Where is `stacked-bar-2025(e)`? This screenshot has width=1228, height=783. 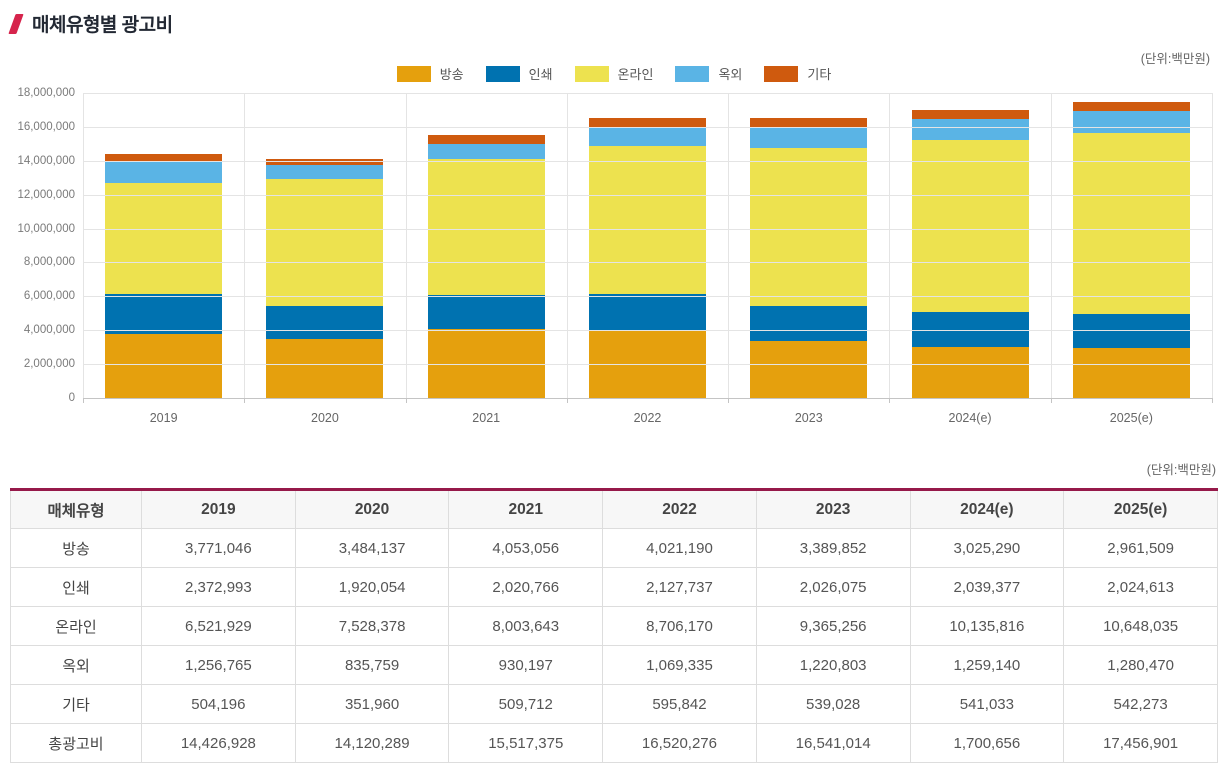
stacked-bar-2025(e) is located at coordinates (1131, 250).